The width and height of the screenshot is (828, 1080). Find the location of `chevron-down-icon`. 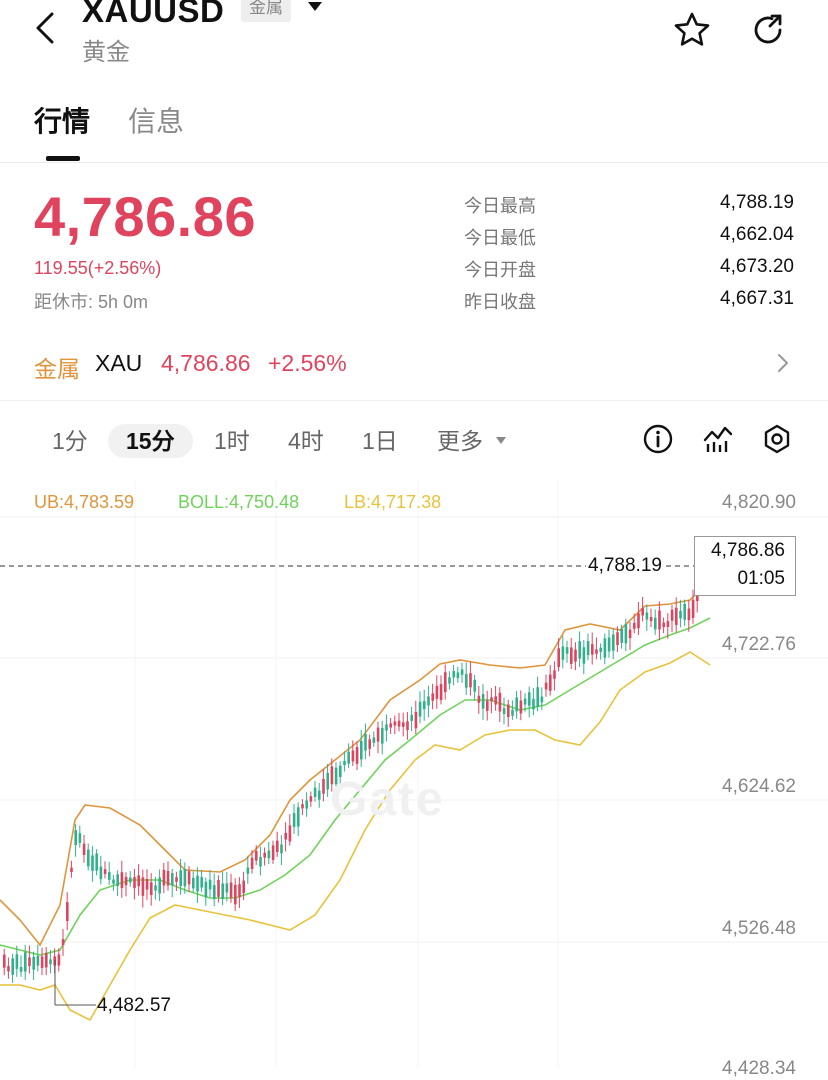

chevron-down-icon is located at coordinates (501, 440).